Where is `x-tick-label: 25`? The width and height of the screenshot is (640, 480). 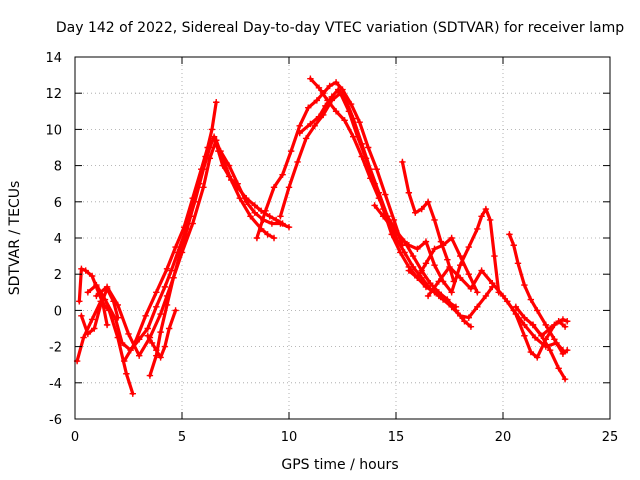
x-tick-label: 25 is located at coordinates (610, 437).